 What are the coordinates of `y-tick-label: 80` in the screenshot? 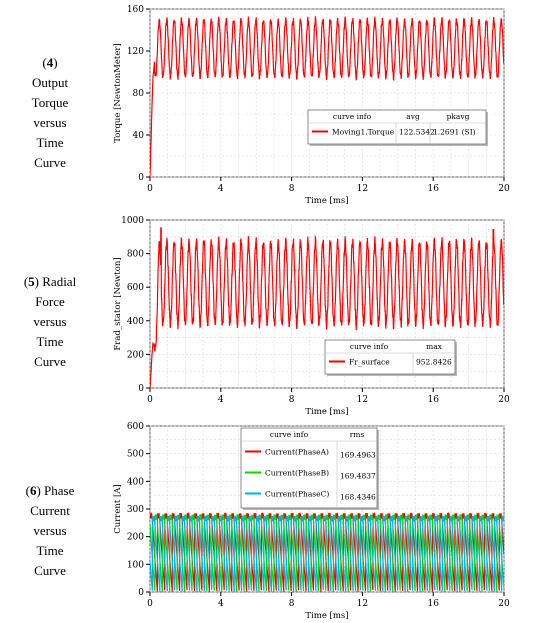 It's located at (139, 94).